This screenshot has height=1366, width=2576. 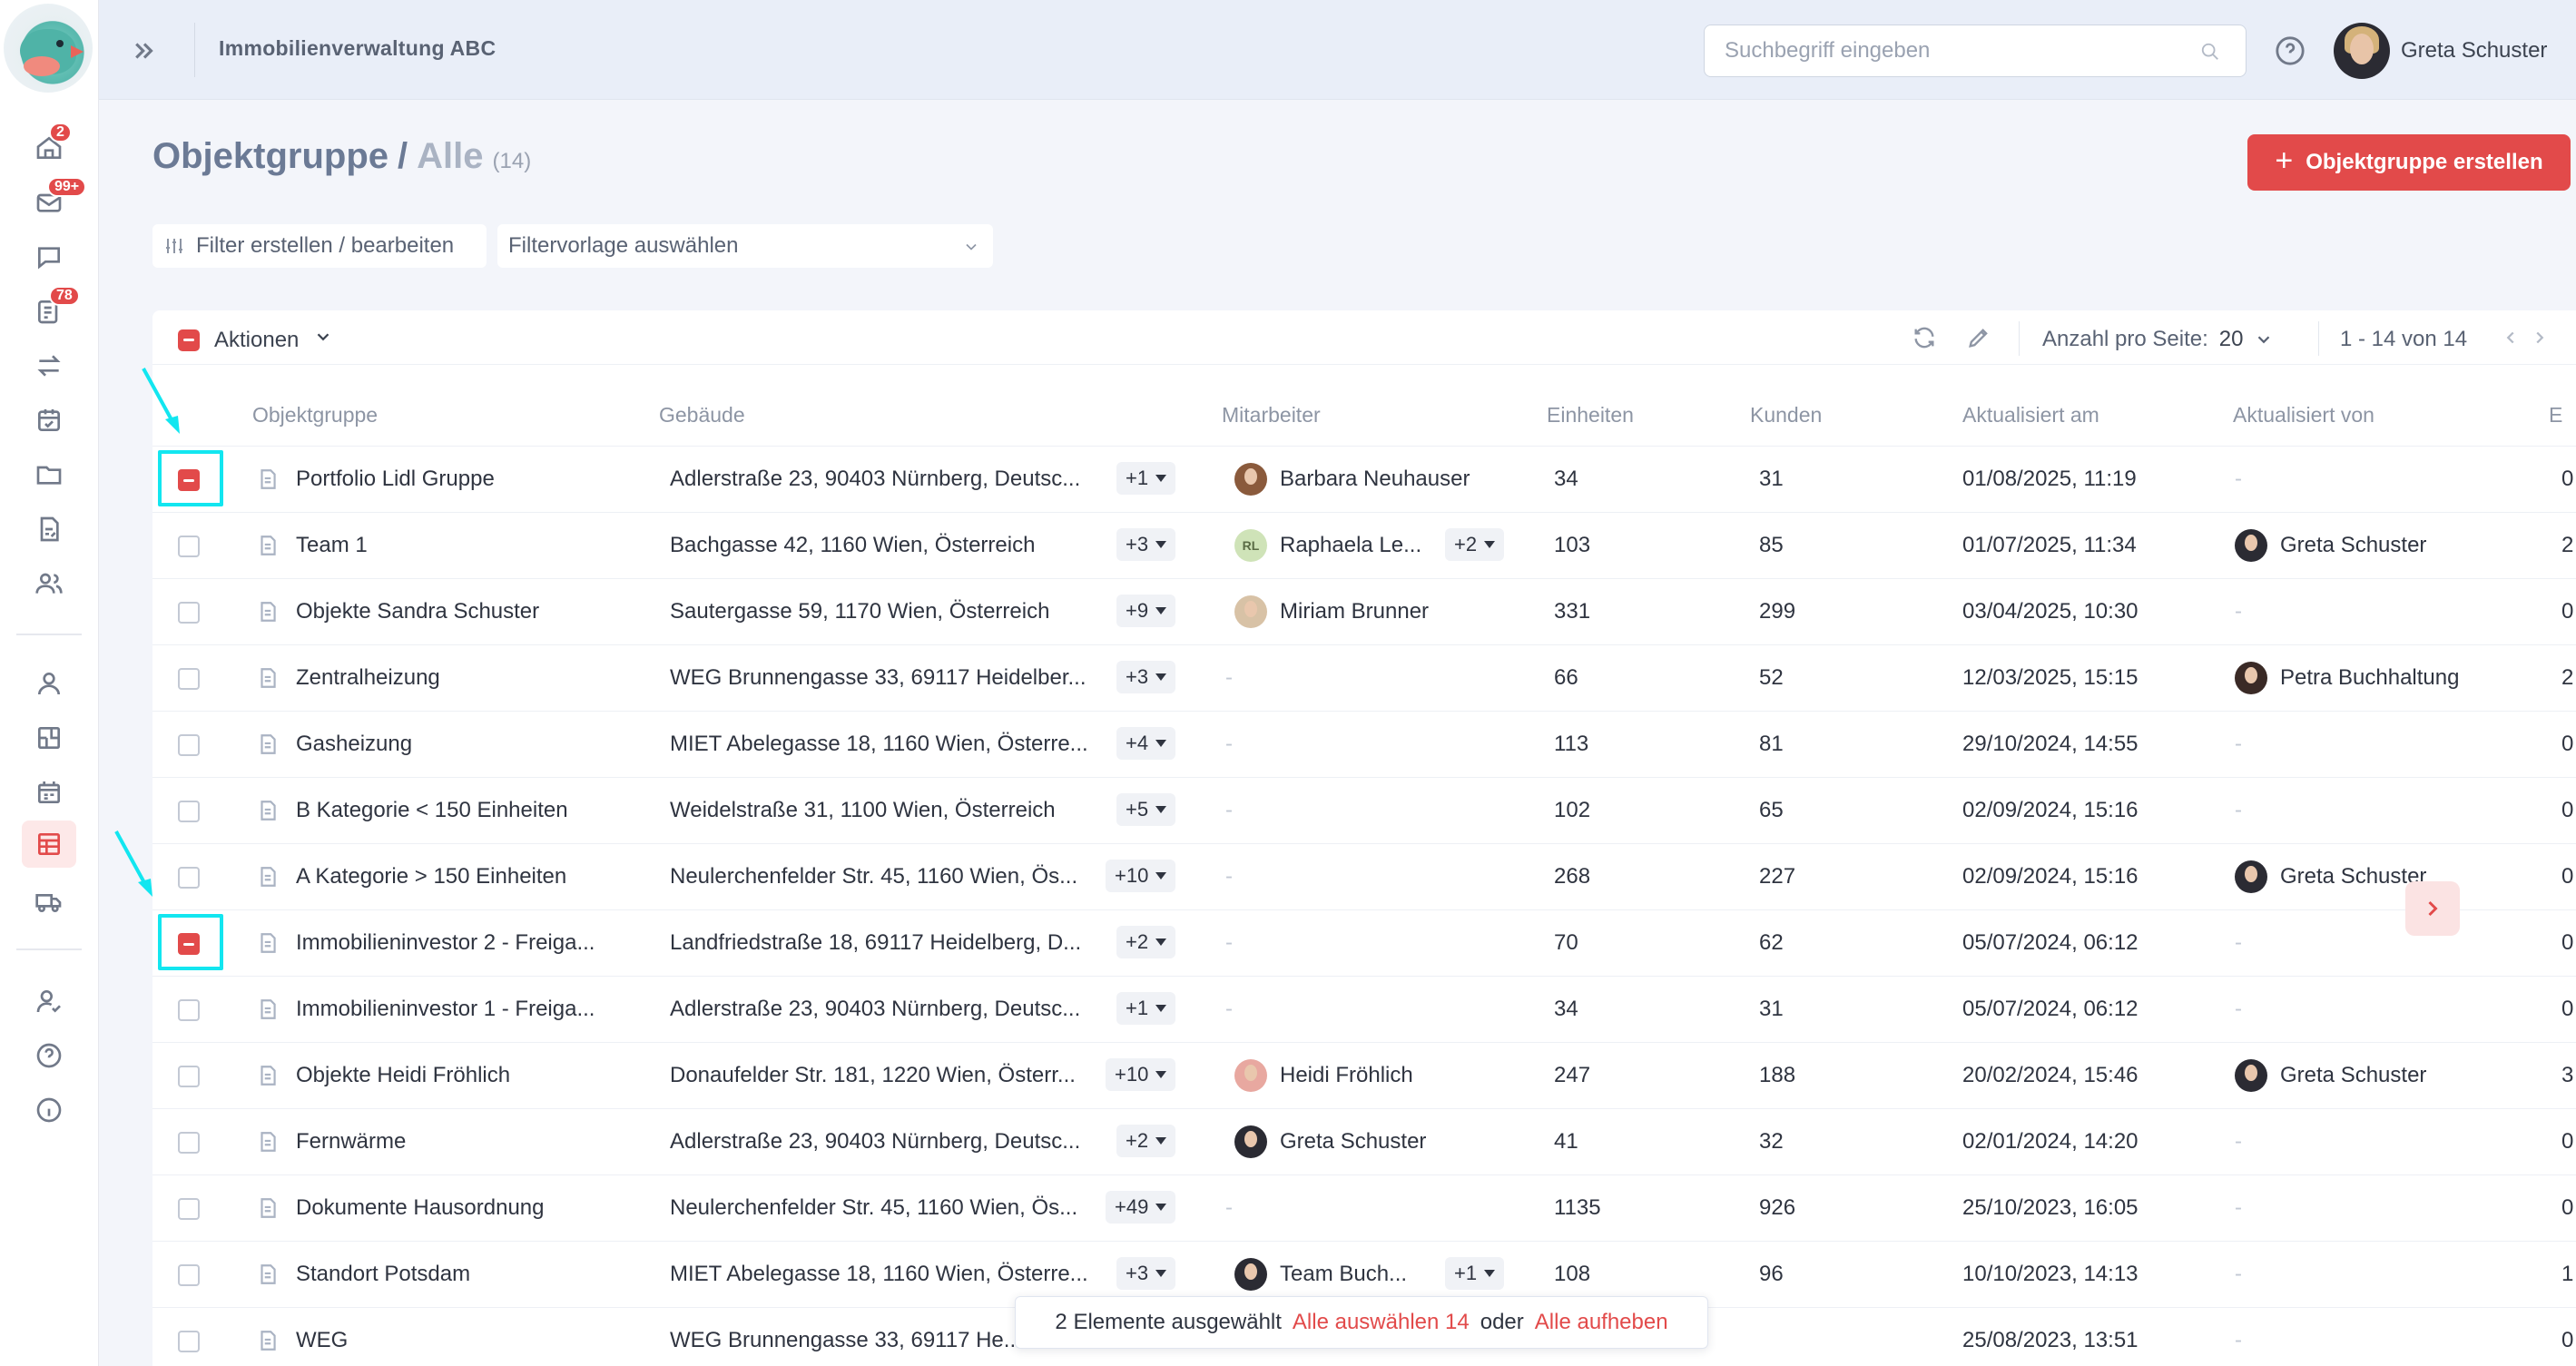 I want to click on sidebar-item-user-check, so click(x=49, y=1001).